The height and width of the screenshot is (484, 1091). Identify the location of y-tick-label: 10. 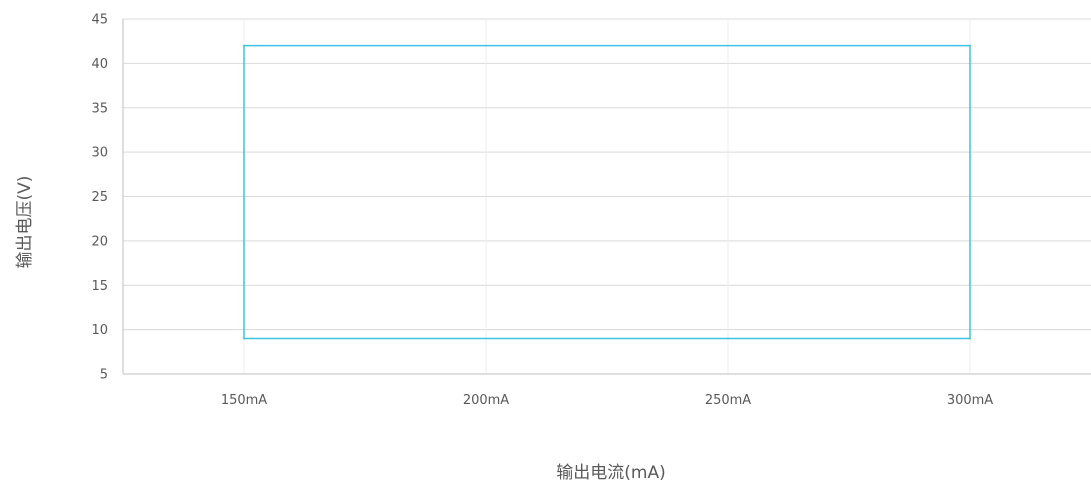
(99, 330).